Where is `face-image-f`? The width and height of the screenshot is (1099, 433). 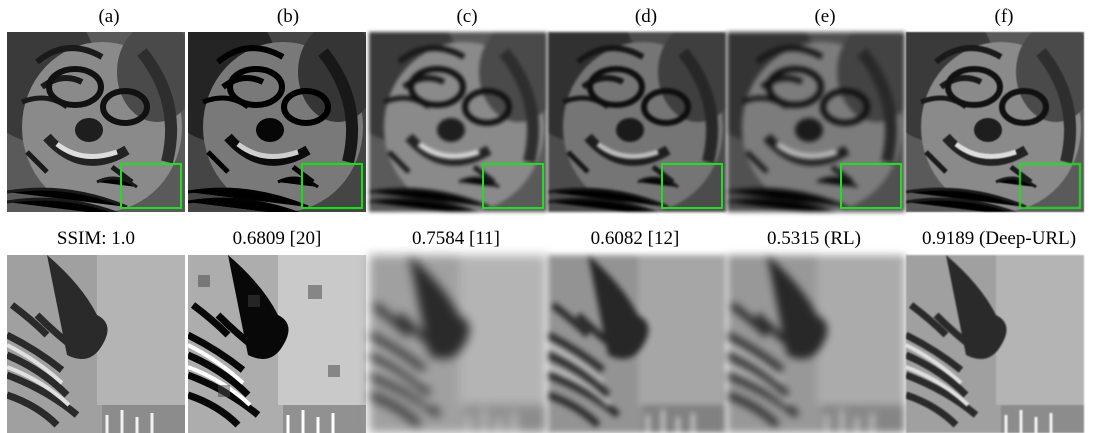 face-image-f is located at coordinates (995, 122).